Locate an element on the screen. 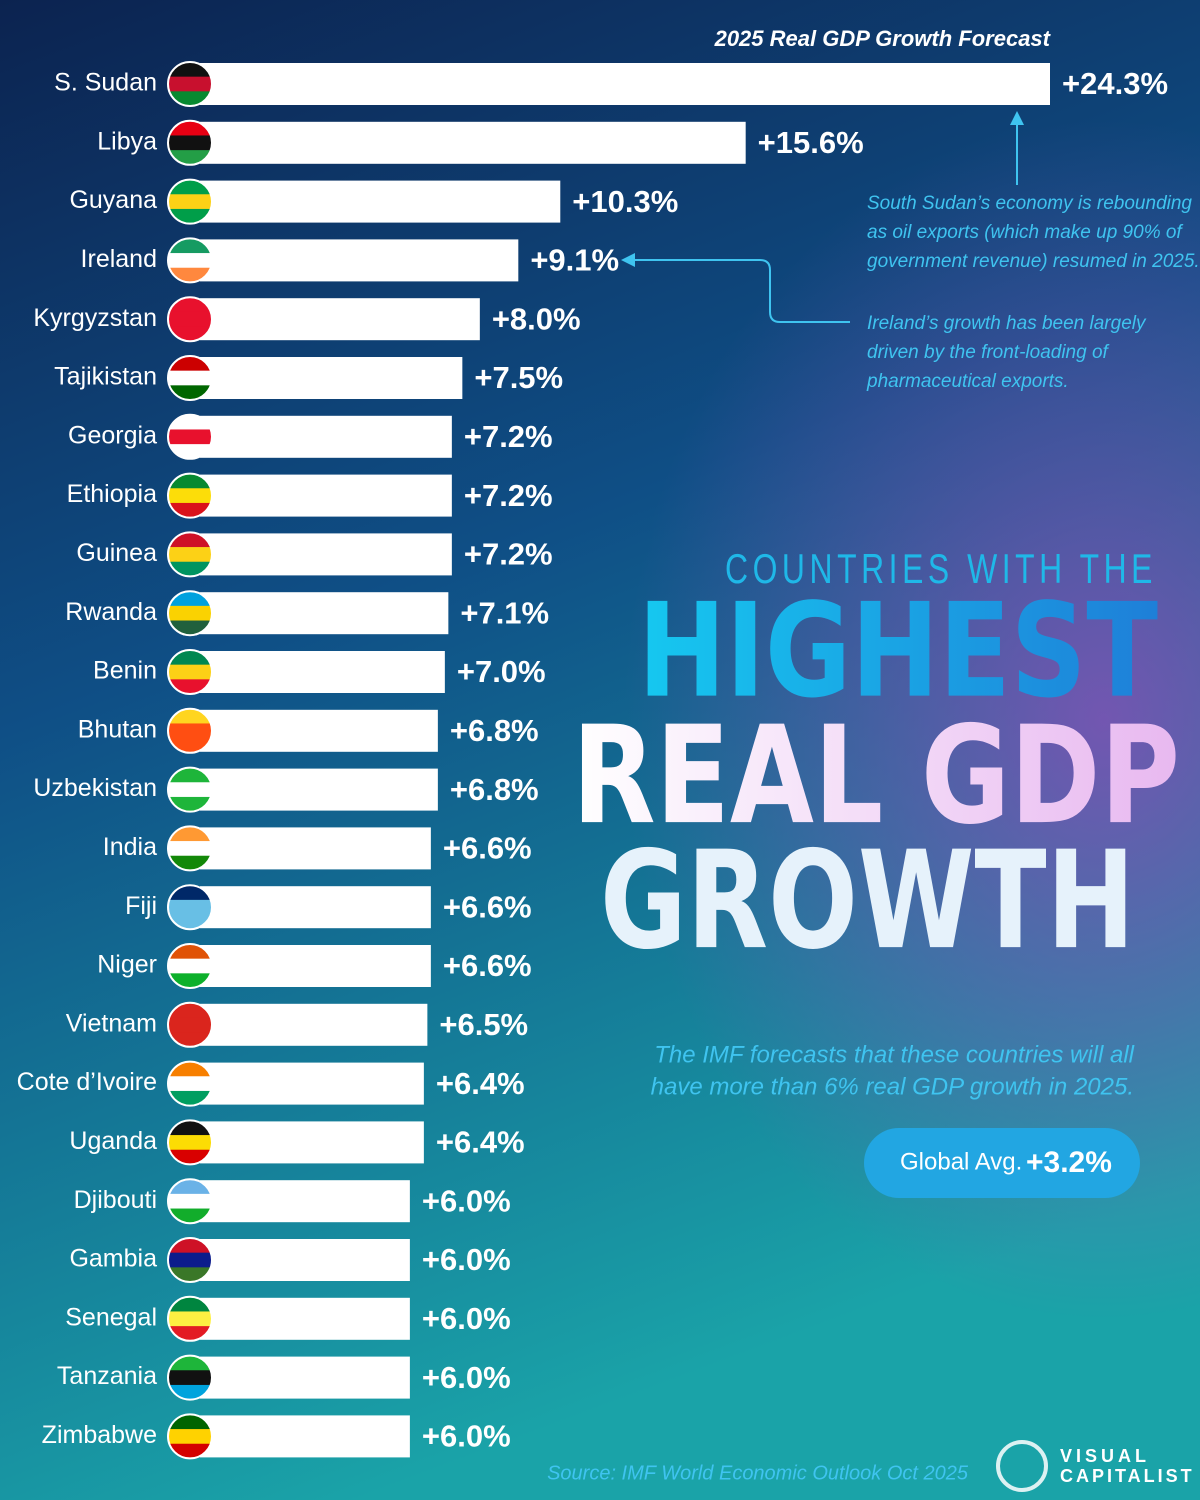 The image size is (1200, 1500). annotation: South Sudan’s economy is rebounding is located at coordinates (1029, 203).